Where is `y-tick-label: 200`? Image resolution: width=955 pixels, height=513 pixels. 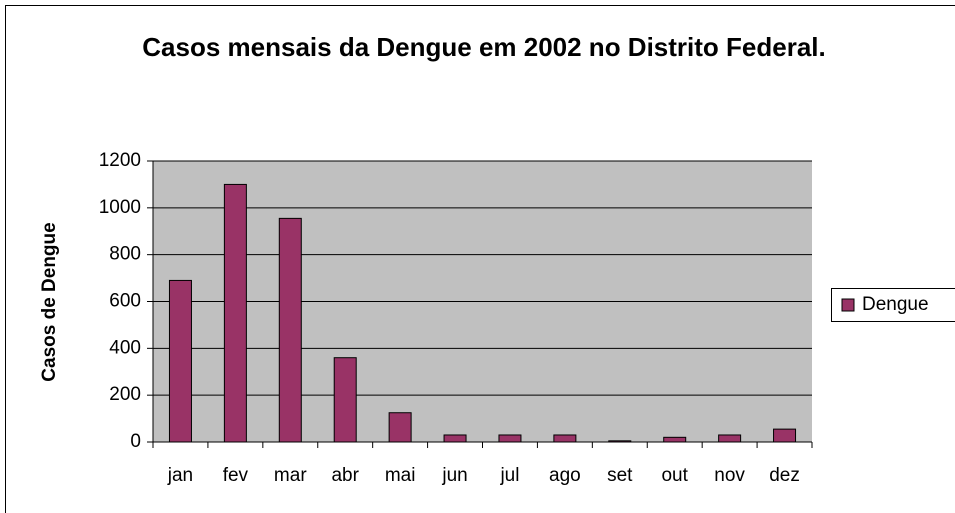
y-tick-label: 200 is located at coordinates (125, 394).